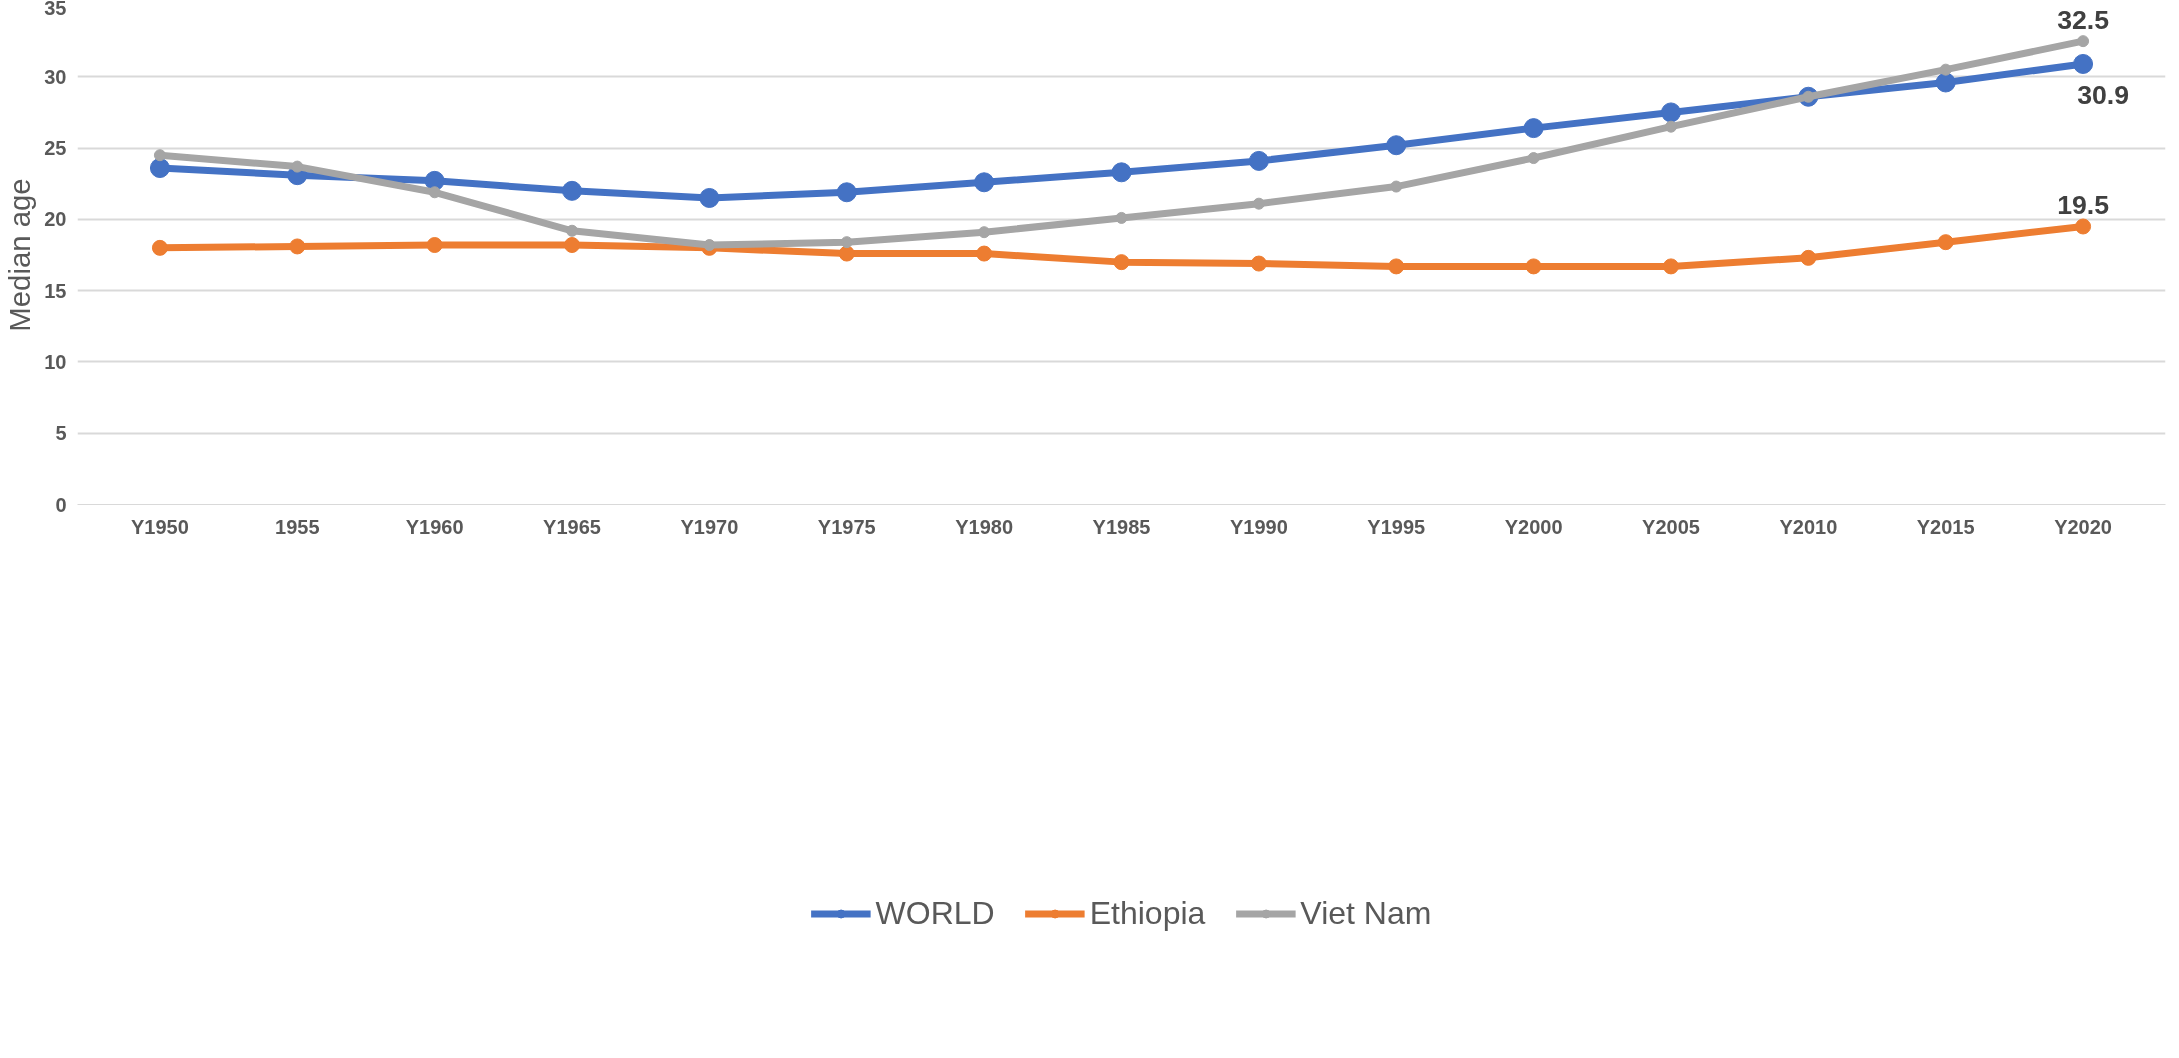 Image resolution: width=2179 pixels, height=1058 pixels. I want to click on data-label: 32.5, so click(2083, 20).